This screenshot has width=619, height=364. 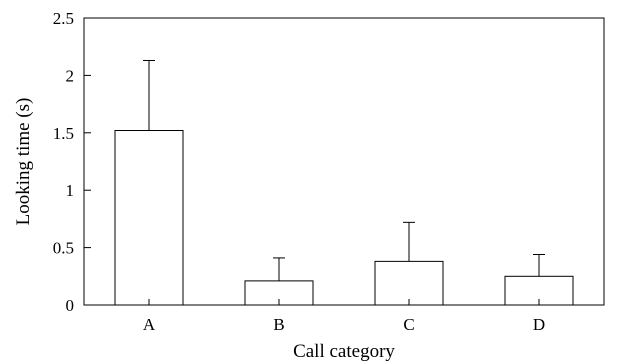 What do you see at coordinates (70, 190) in the screenshot?
I see `y-tick-label-2: 1` at bounding box center [70, 190].